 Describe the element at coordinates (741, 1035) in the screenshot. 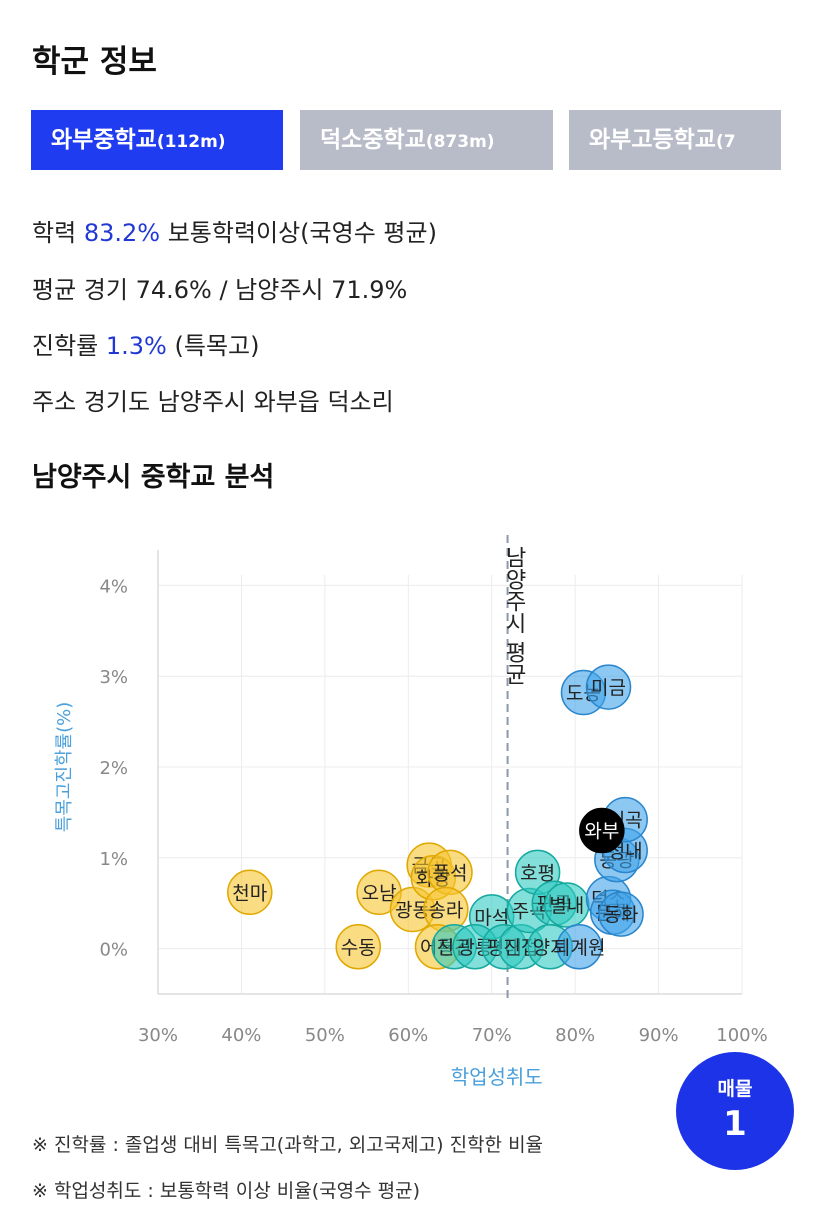

I see `x-tick-label: 100%` at that location.